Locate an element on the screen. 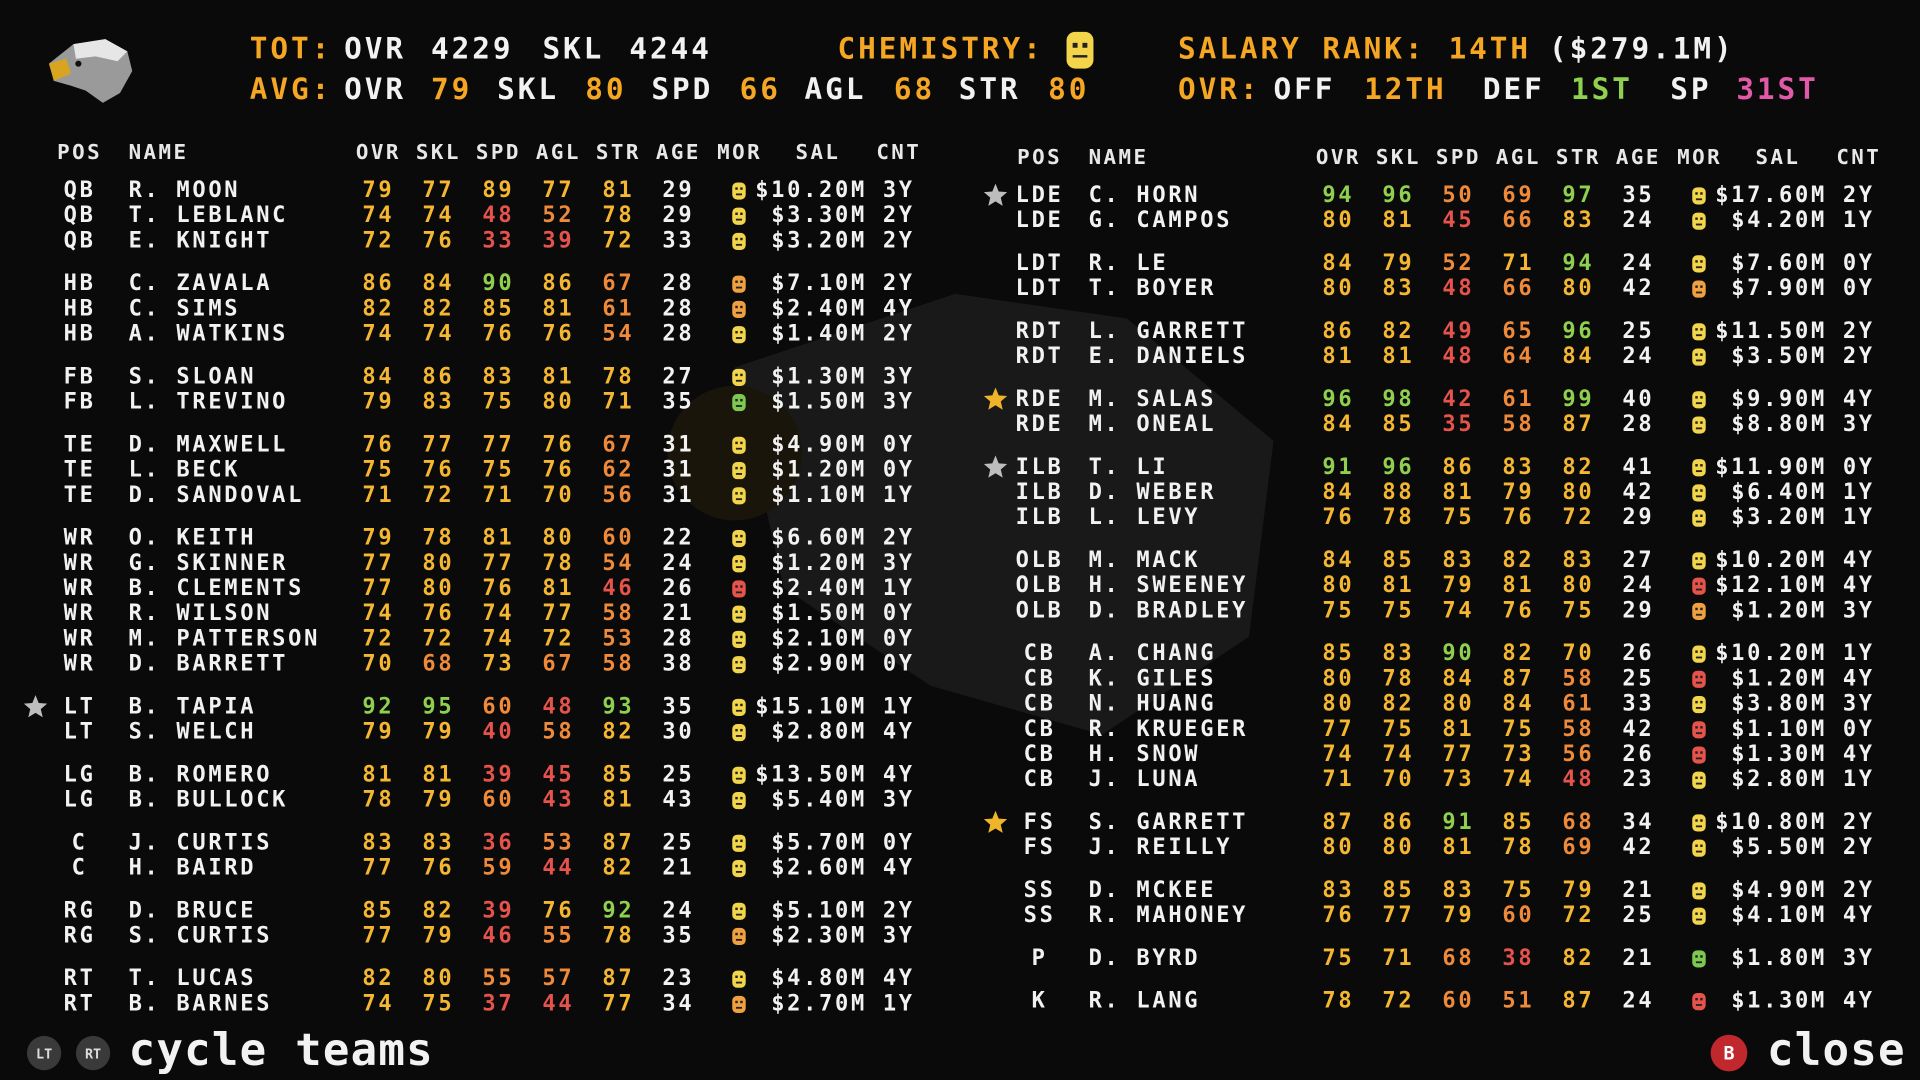  player-row: CB A. CHANG 85 83 90 82 70 26 $10.20M 1Y is located at coordinates (1449, 653).